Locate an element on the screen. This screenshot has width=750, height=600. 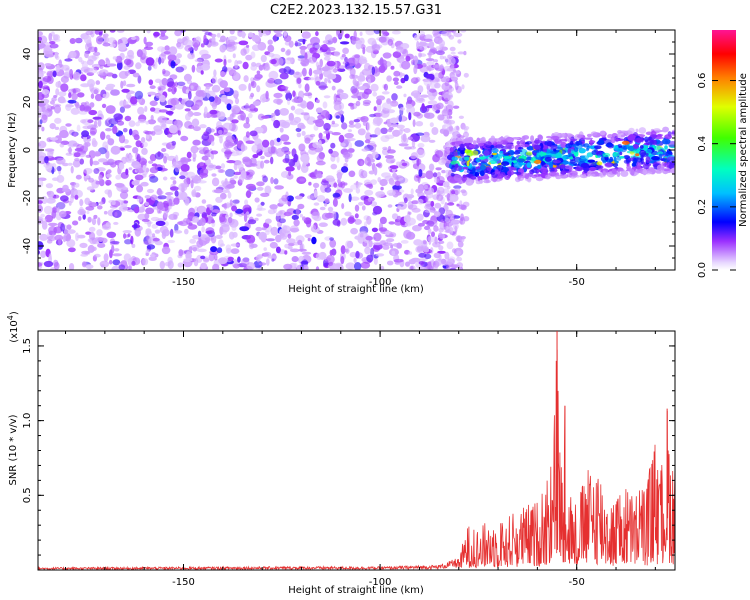
chart-title: C2E2.2023.132.15.57.G31 is located at coordinates (356, 10).